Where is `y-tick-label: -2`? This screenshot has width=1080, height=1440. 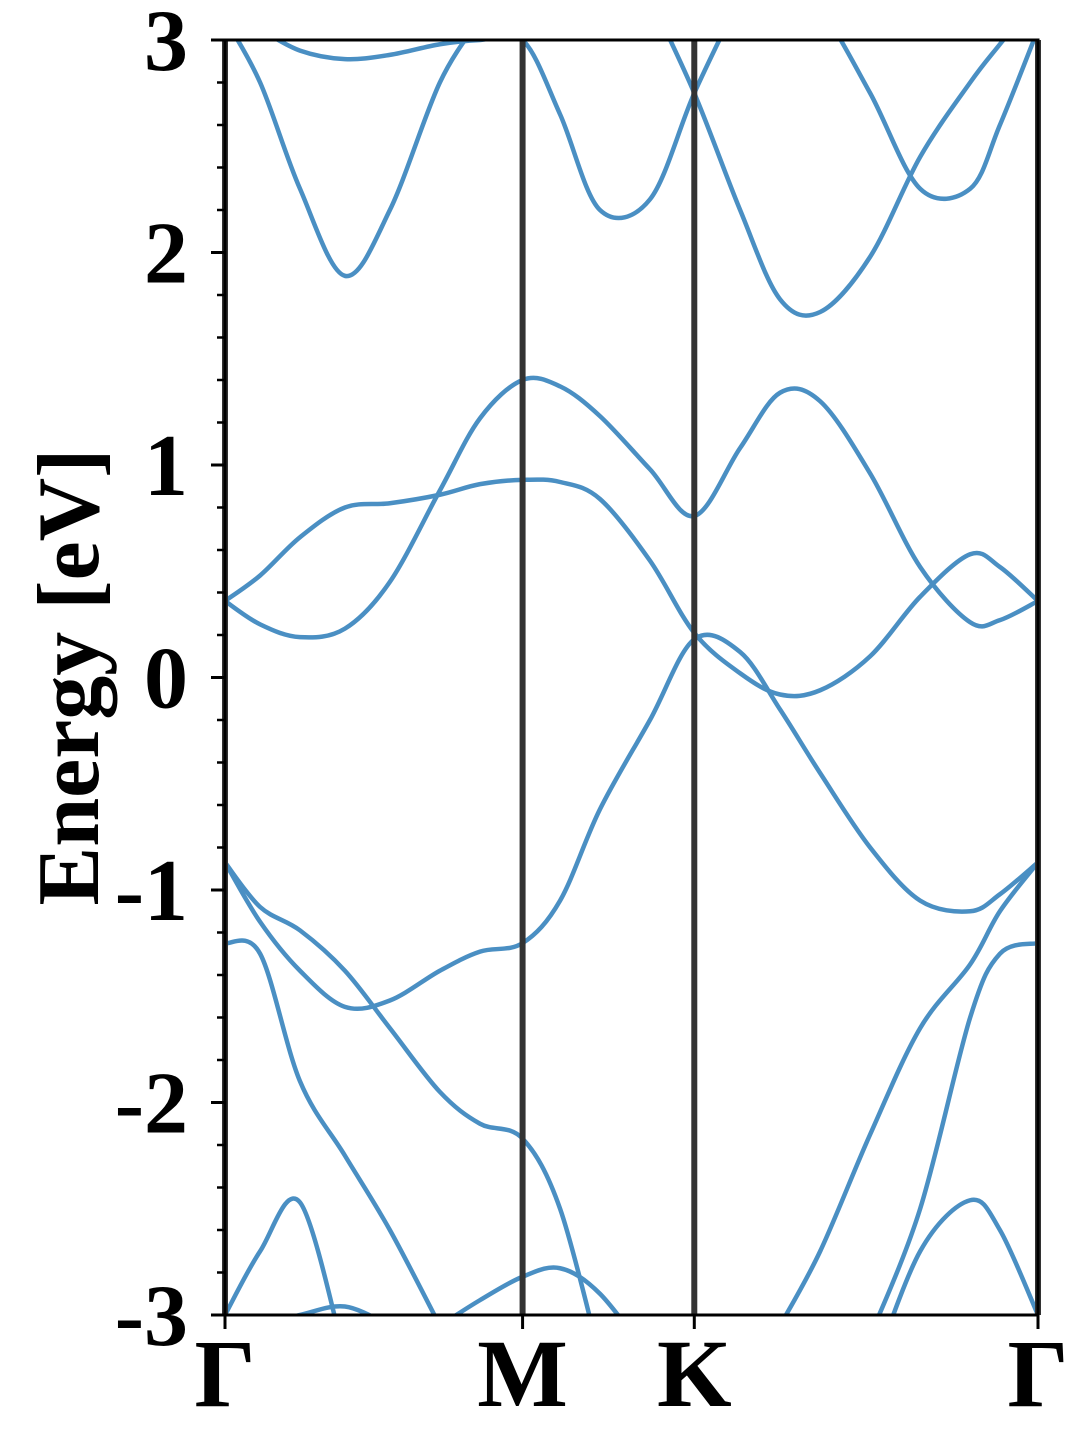 y-tick-label: -2 is located at coordinates (151, 1104).